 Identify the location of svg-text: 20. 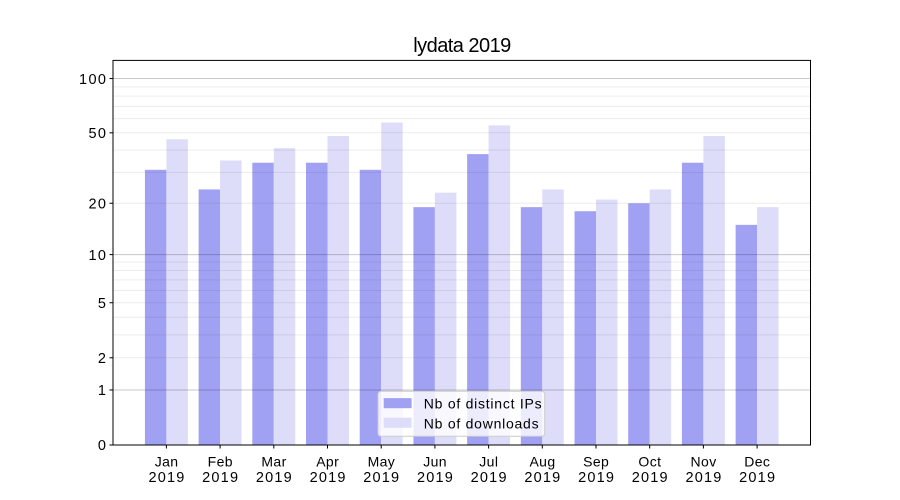
(97, 204).